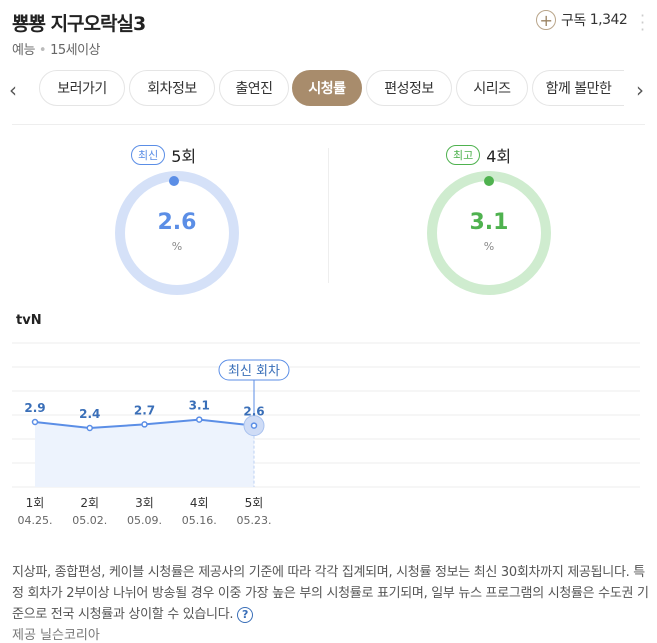 The image size is (657, 643). I want to click on genre: 예능, so click(23, 50).